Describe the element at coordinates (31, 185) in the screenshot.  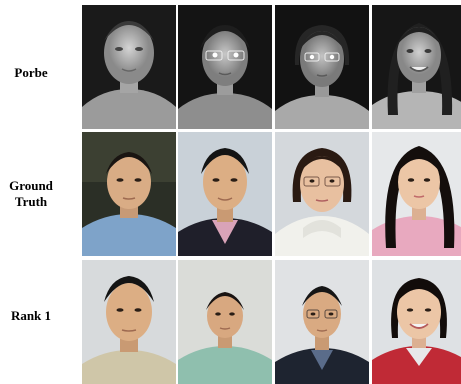
I see `row-label-ground-truth-line1: Ground` at that location.